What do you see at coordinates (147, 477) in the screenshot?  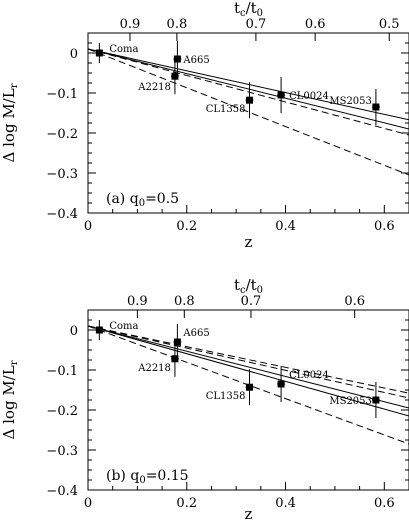 I see `panel-label: (b) q0=0.15` at bounding box center [147, 477].